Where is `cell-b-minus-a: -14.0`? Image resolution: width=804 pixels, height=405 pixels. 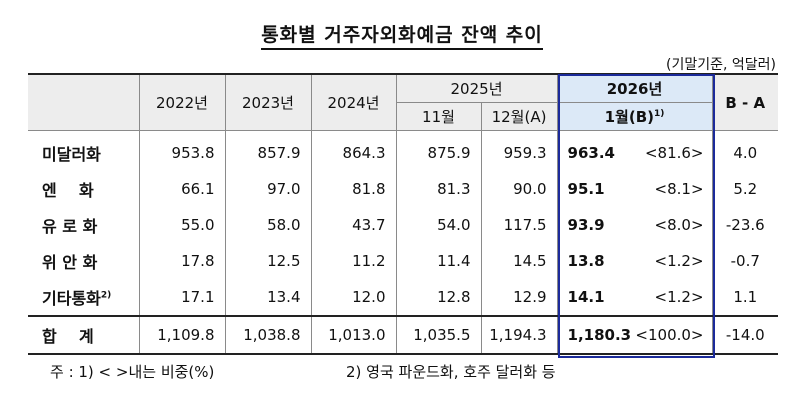
cell-b-minus-a: -14.0 is located at coordinates (745, 335).